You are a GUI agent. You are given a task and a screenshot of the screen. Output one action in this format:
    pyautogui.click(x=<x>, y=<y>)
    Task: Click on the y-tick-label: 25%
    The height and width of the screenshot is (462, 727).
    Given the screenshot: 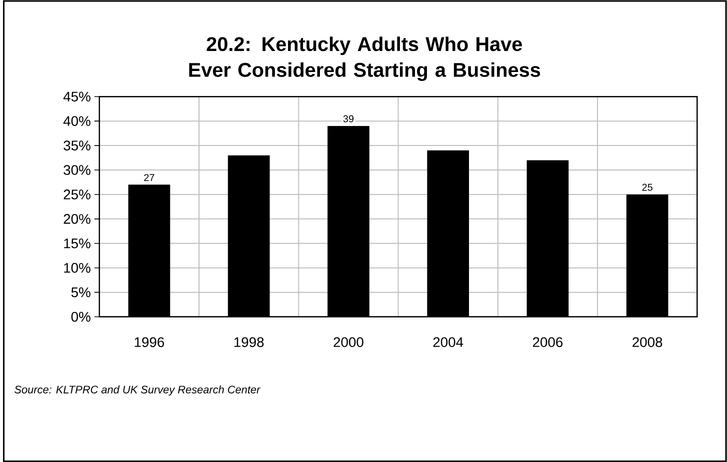 What is the action you would take?
    pyautogui.click(x=77, y=194)
    